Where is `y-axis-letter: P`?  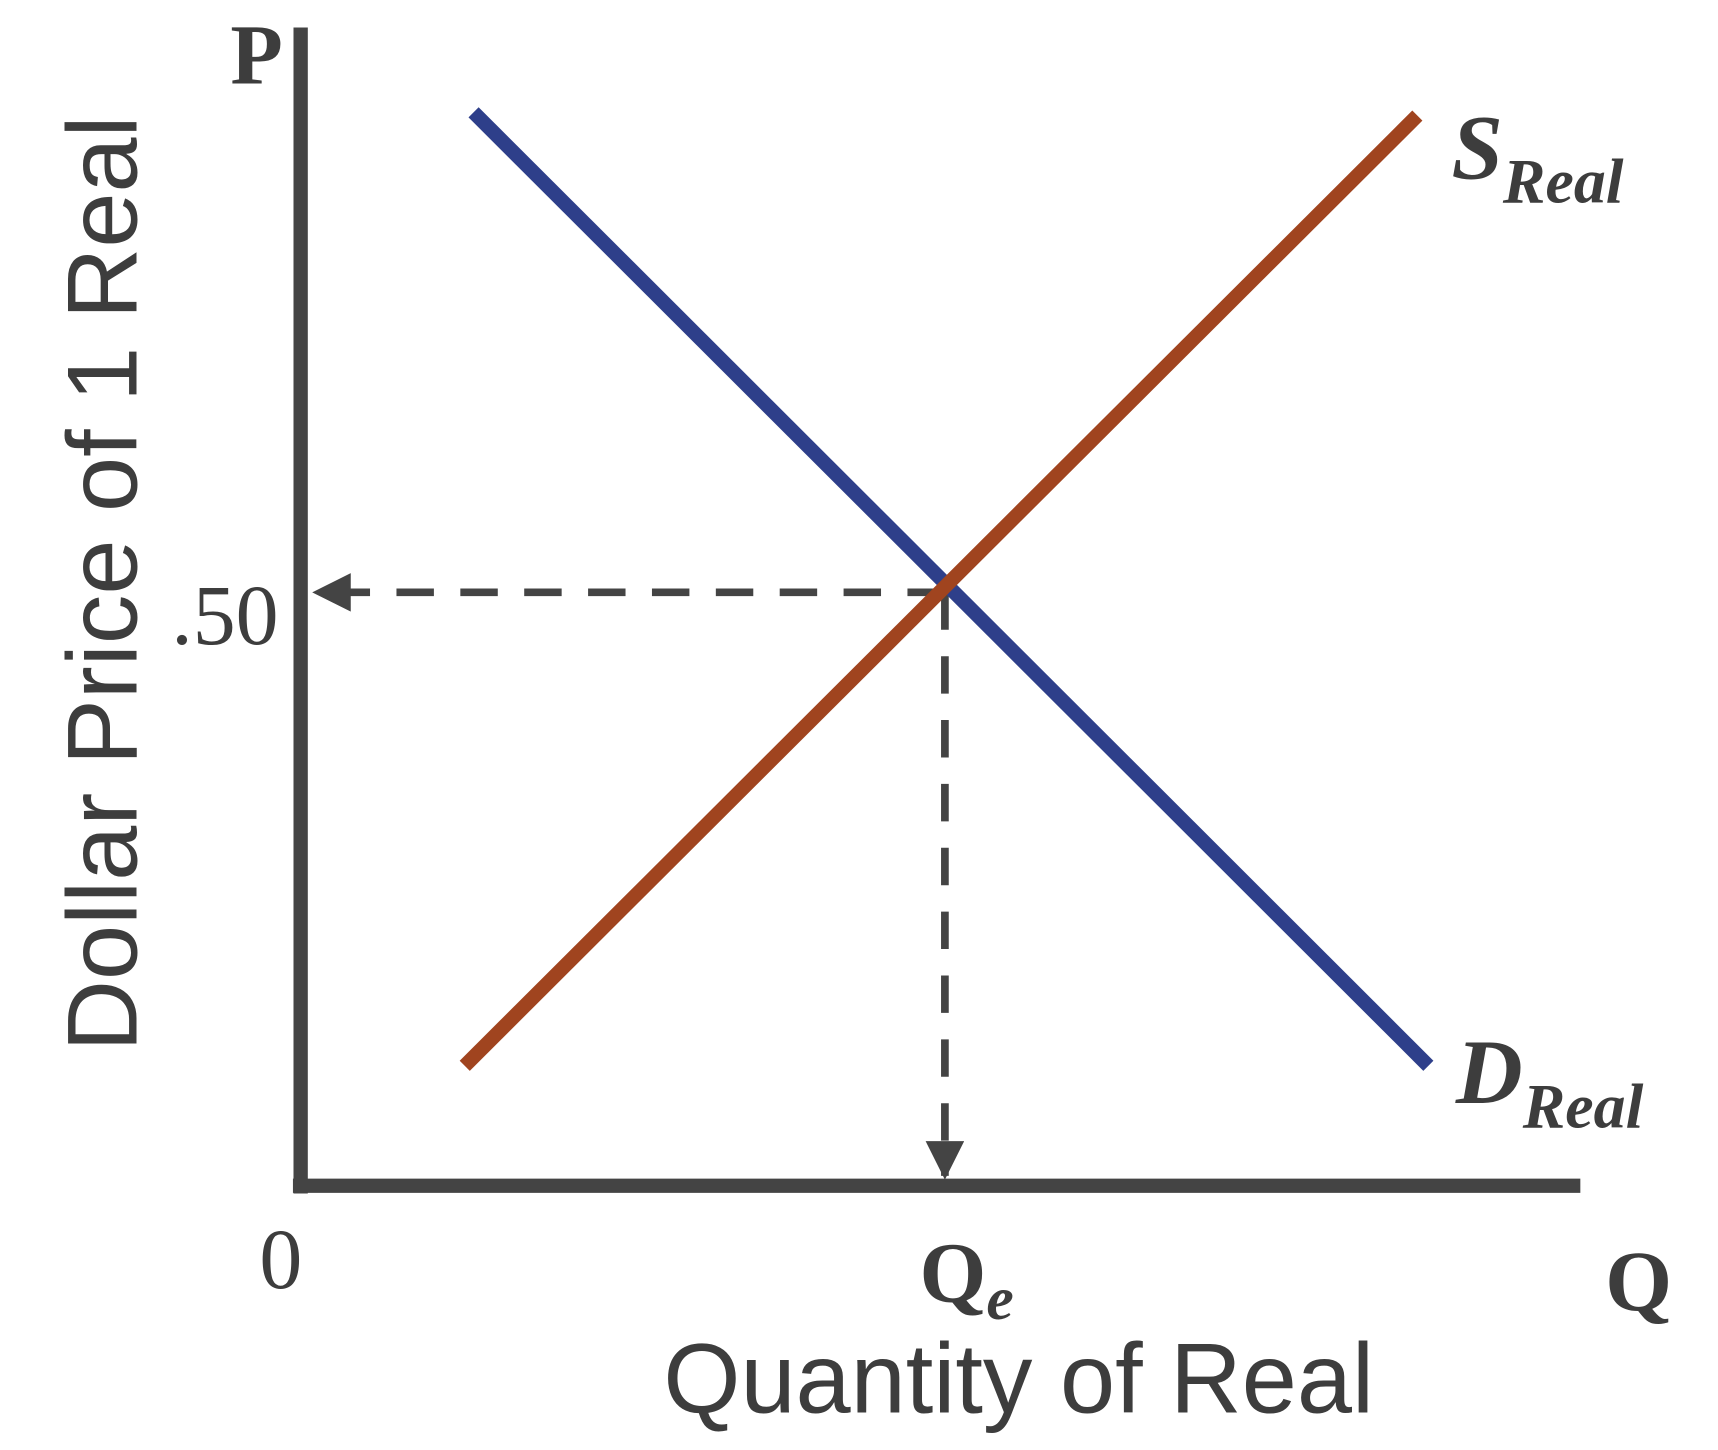
y-axis-letter: P is located at coordinates (256, 55).